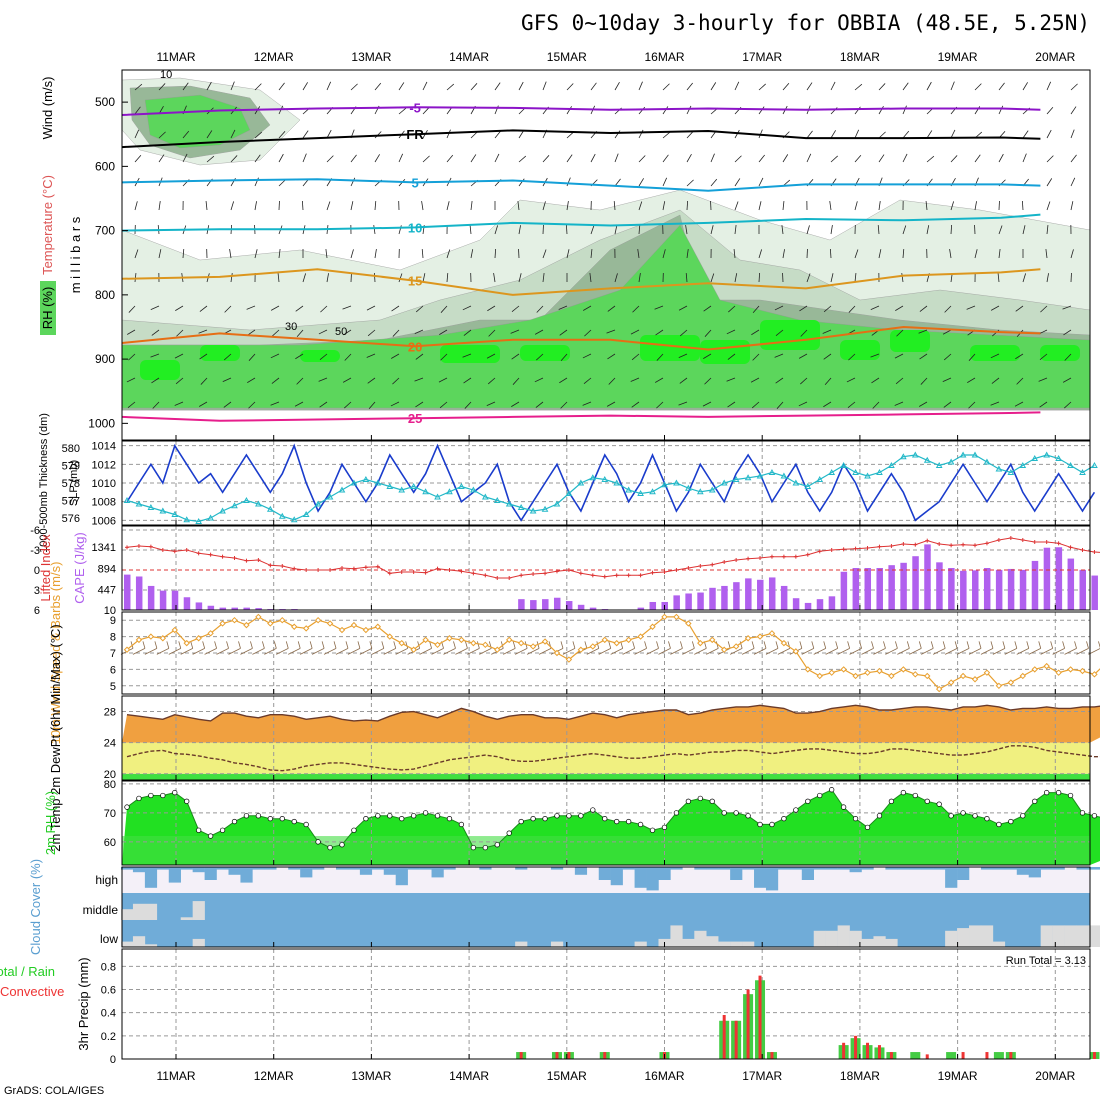 The height and width of the screenshot is (1100, 1100). What do you see at coordinates (915, 1055) in the screenshot?
I see `precip-total-bar` at bounding box center [915, 1055].